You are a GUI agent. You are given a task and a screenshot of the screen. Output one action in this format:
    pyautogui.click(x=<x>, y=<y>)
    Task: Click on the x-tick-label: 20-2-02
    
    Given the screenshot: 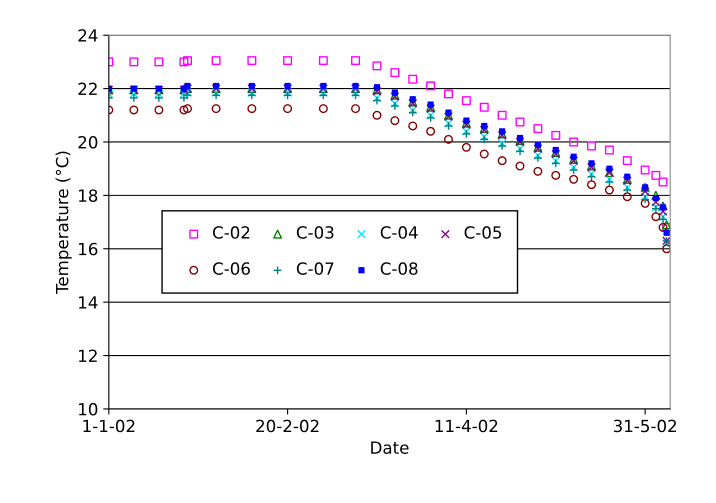 What is the action you would take?
    pyautogui.click(x=287, y=426)
    